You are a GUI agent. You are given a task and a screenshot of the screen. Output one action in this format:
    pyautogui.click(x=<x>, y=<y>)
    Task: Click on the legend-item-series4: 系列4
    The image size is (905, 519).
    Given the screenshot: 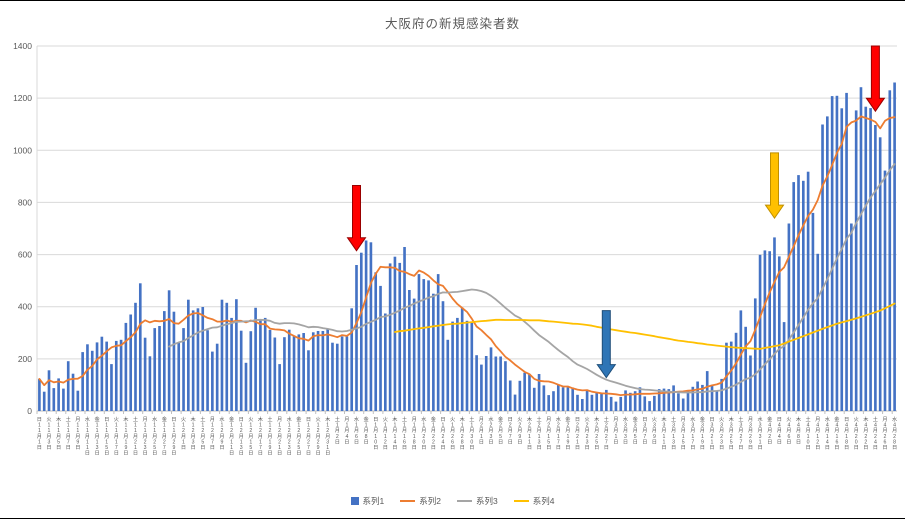 What is the action you would take?
    pyautogui.click(x=534, y=501)
    